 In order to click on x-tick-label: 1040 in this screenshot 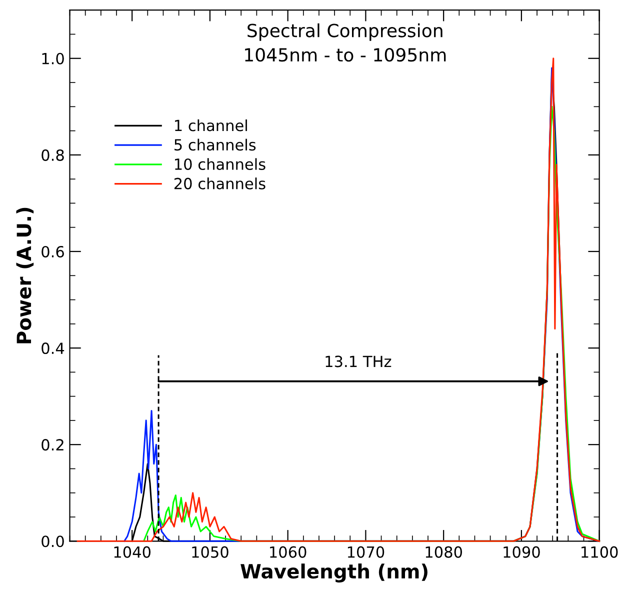, I will do `click(132, 552)`.